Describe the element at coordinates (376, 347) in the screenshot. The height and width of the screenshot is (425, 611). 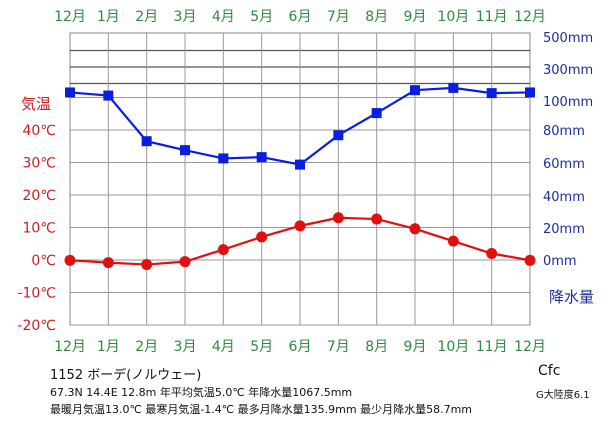
I see `month-label-bottom-8: 8月` at that location.